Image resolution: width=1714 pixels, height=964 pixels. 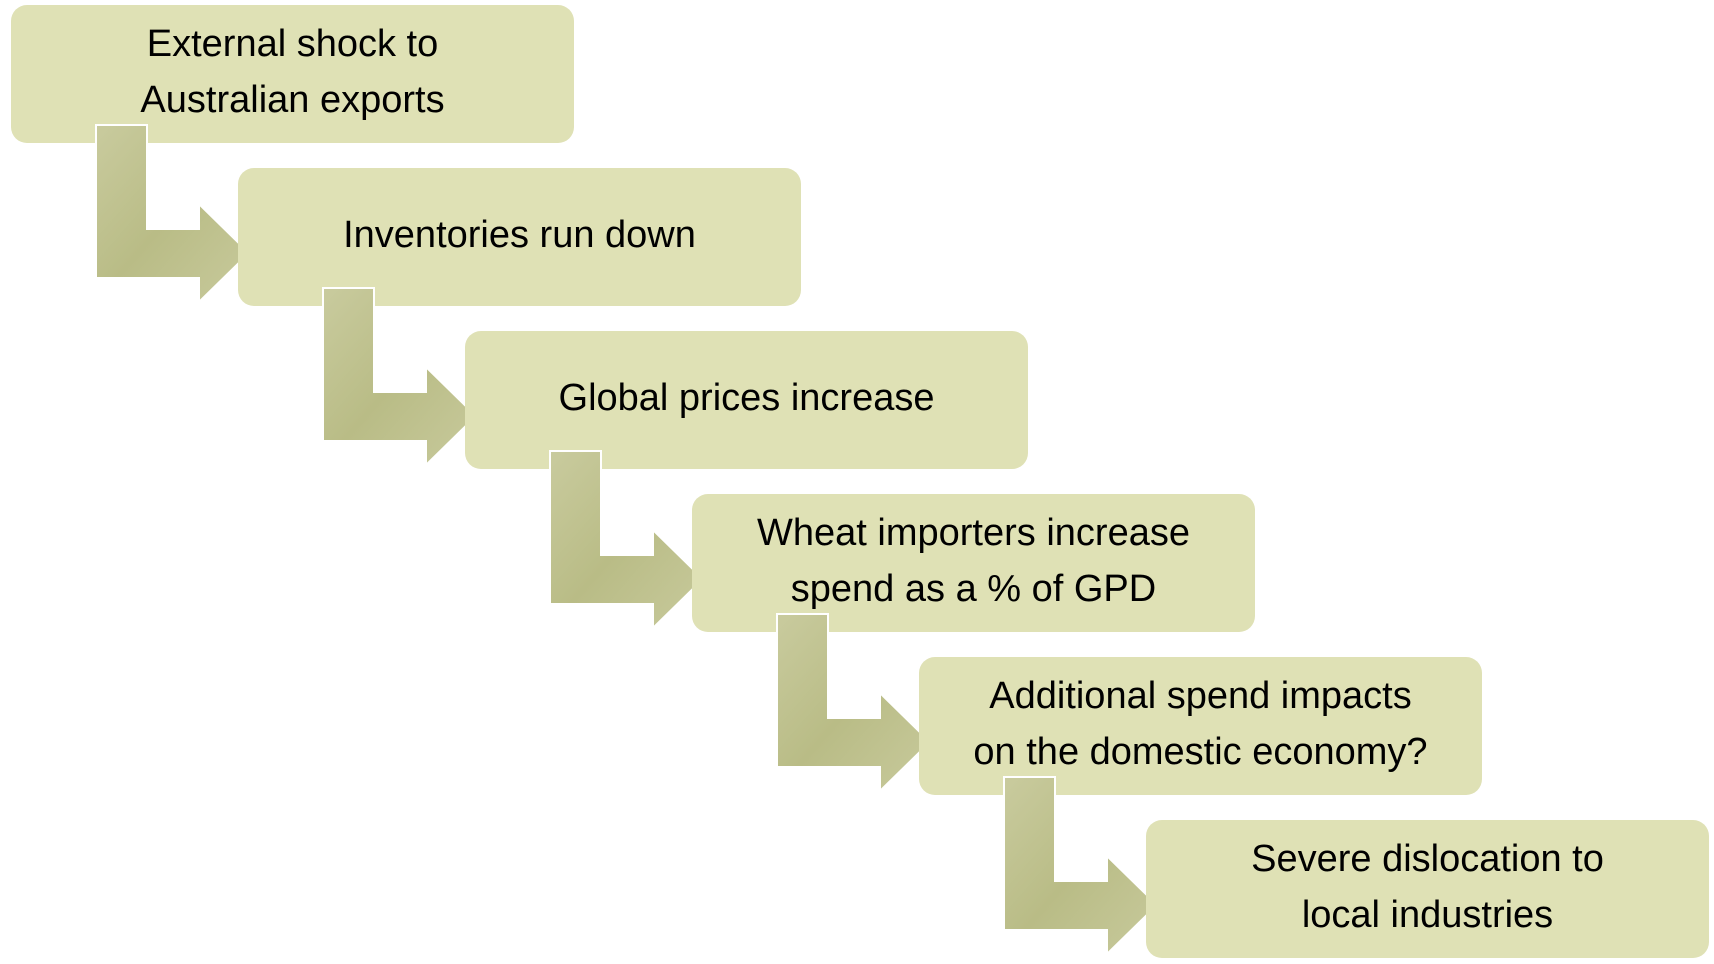 I want to click on step-text: on the domestic economy?, so click(x=1200, y=752).